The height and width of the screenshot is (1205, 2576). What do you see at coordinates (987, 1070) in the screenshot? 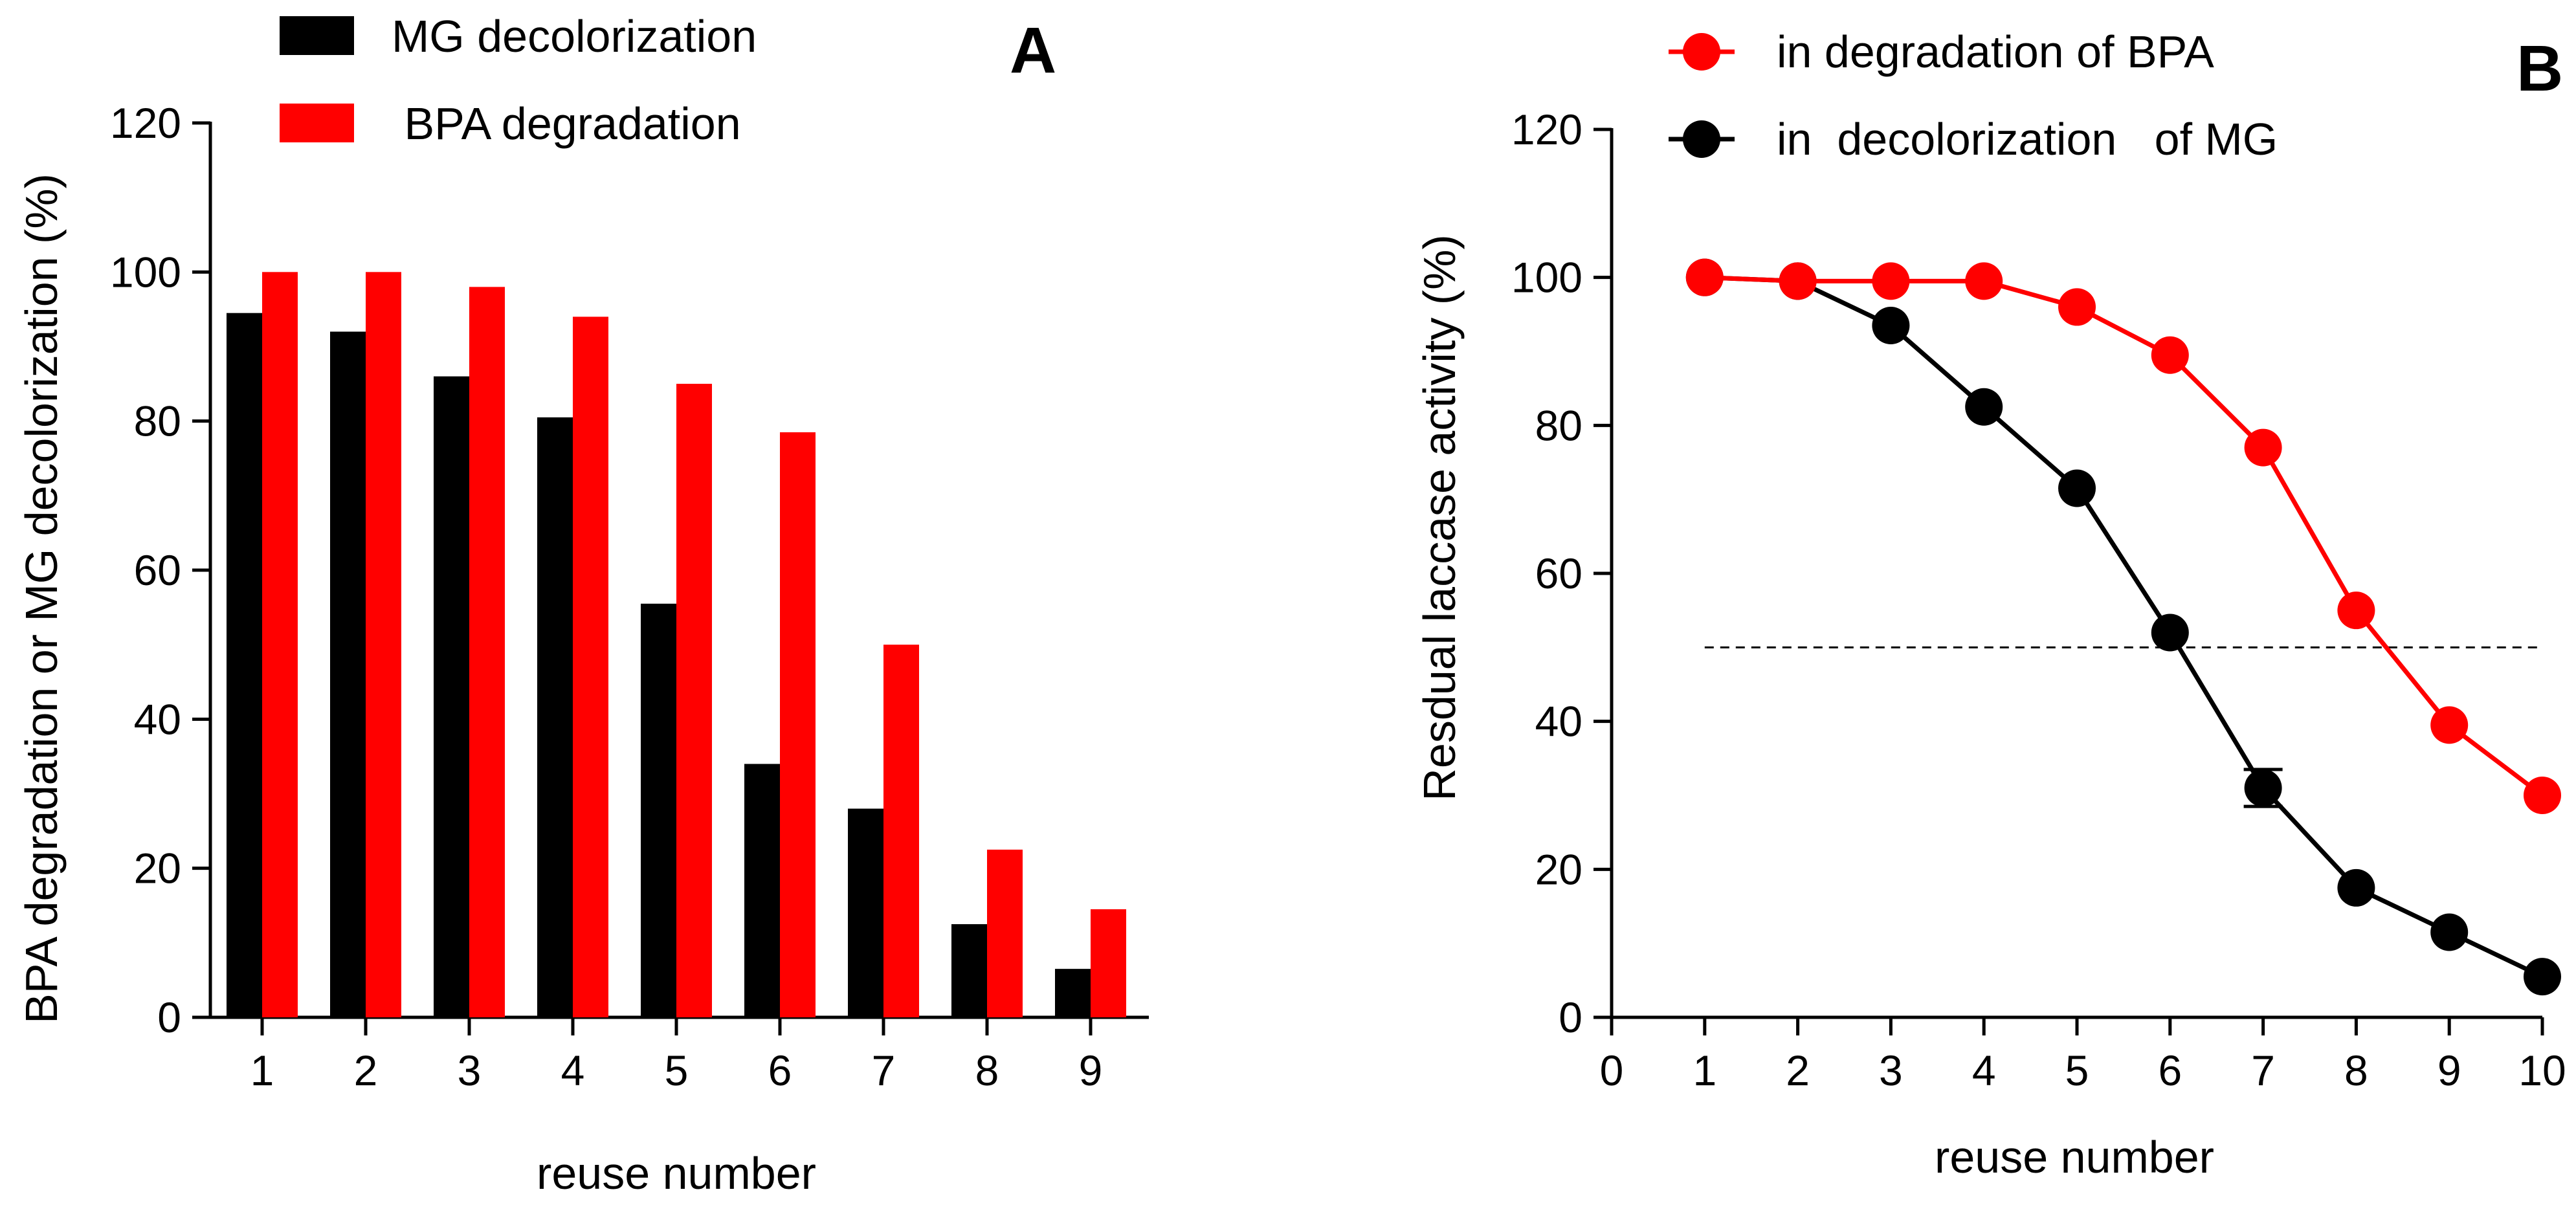
I see `x-tick-label-a: 8` at bounding box center [987, 1070].